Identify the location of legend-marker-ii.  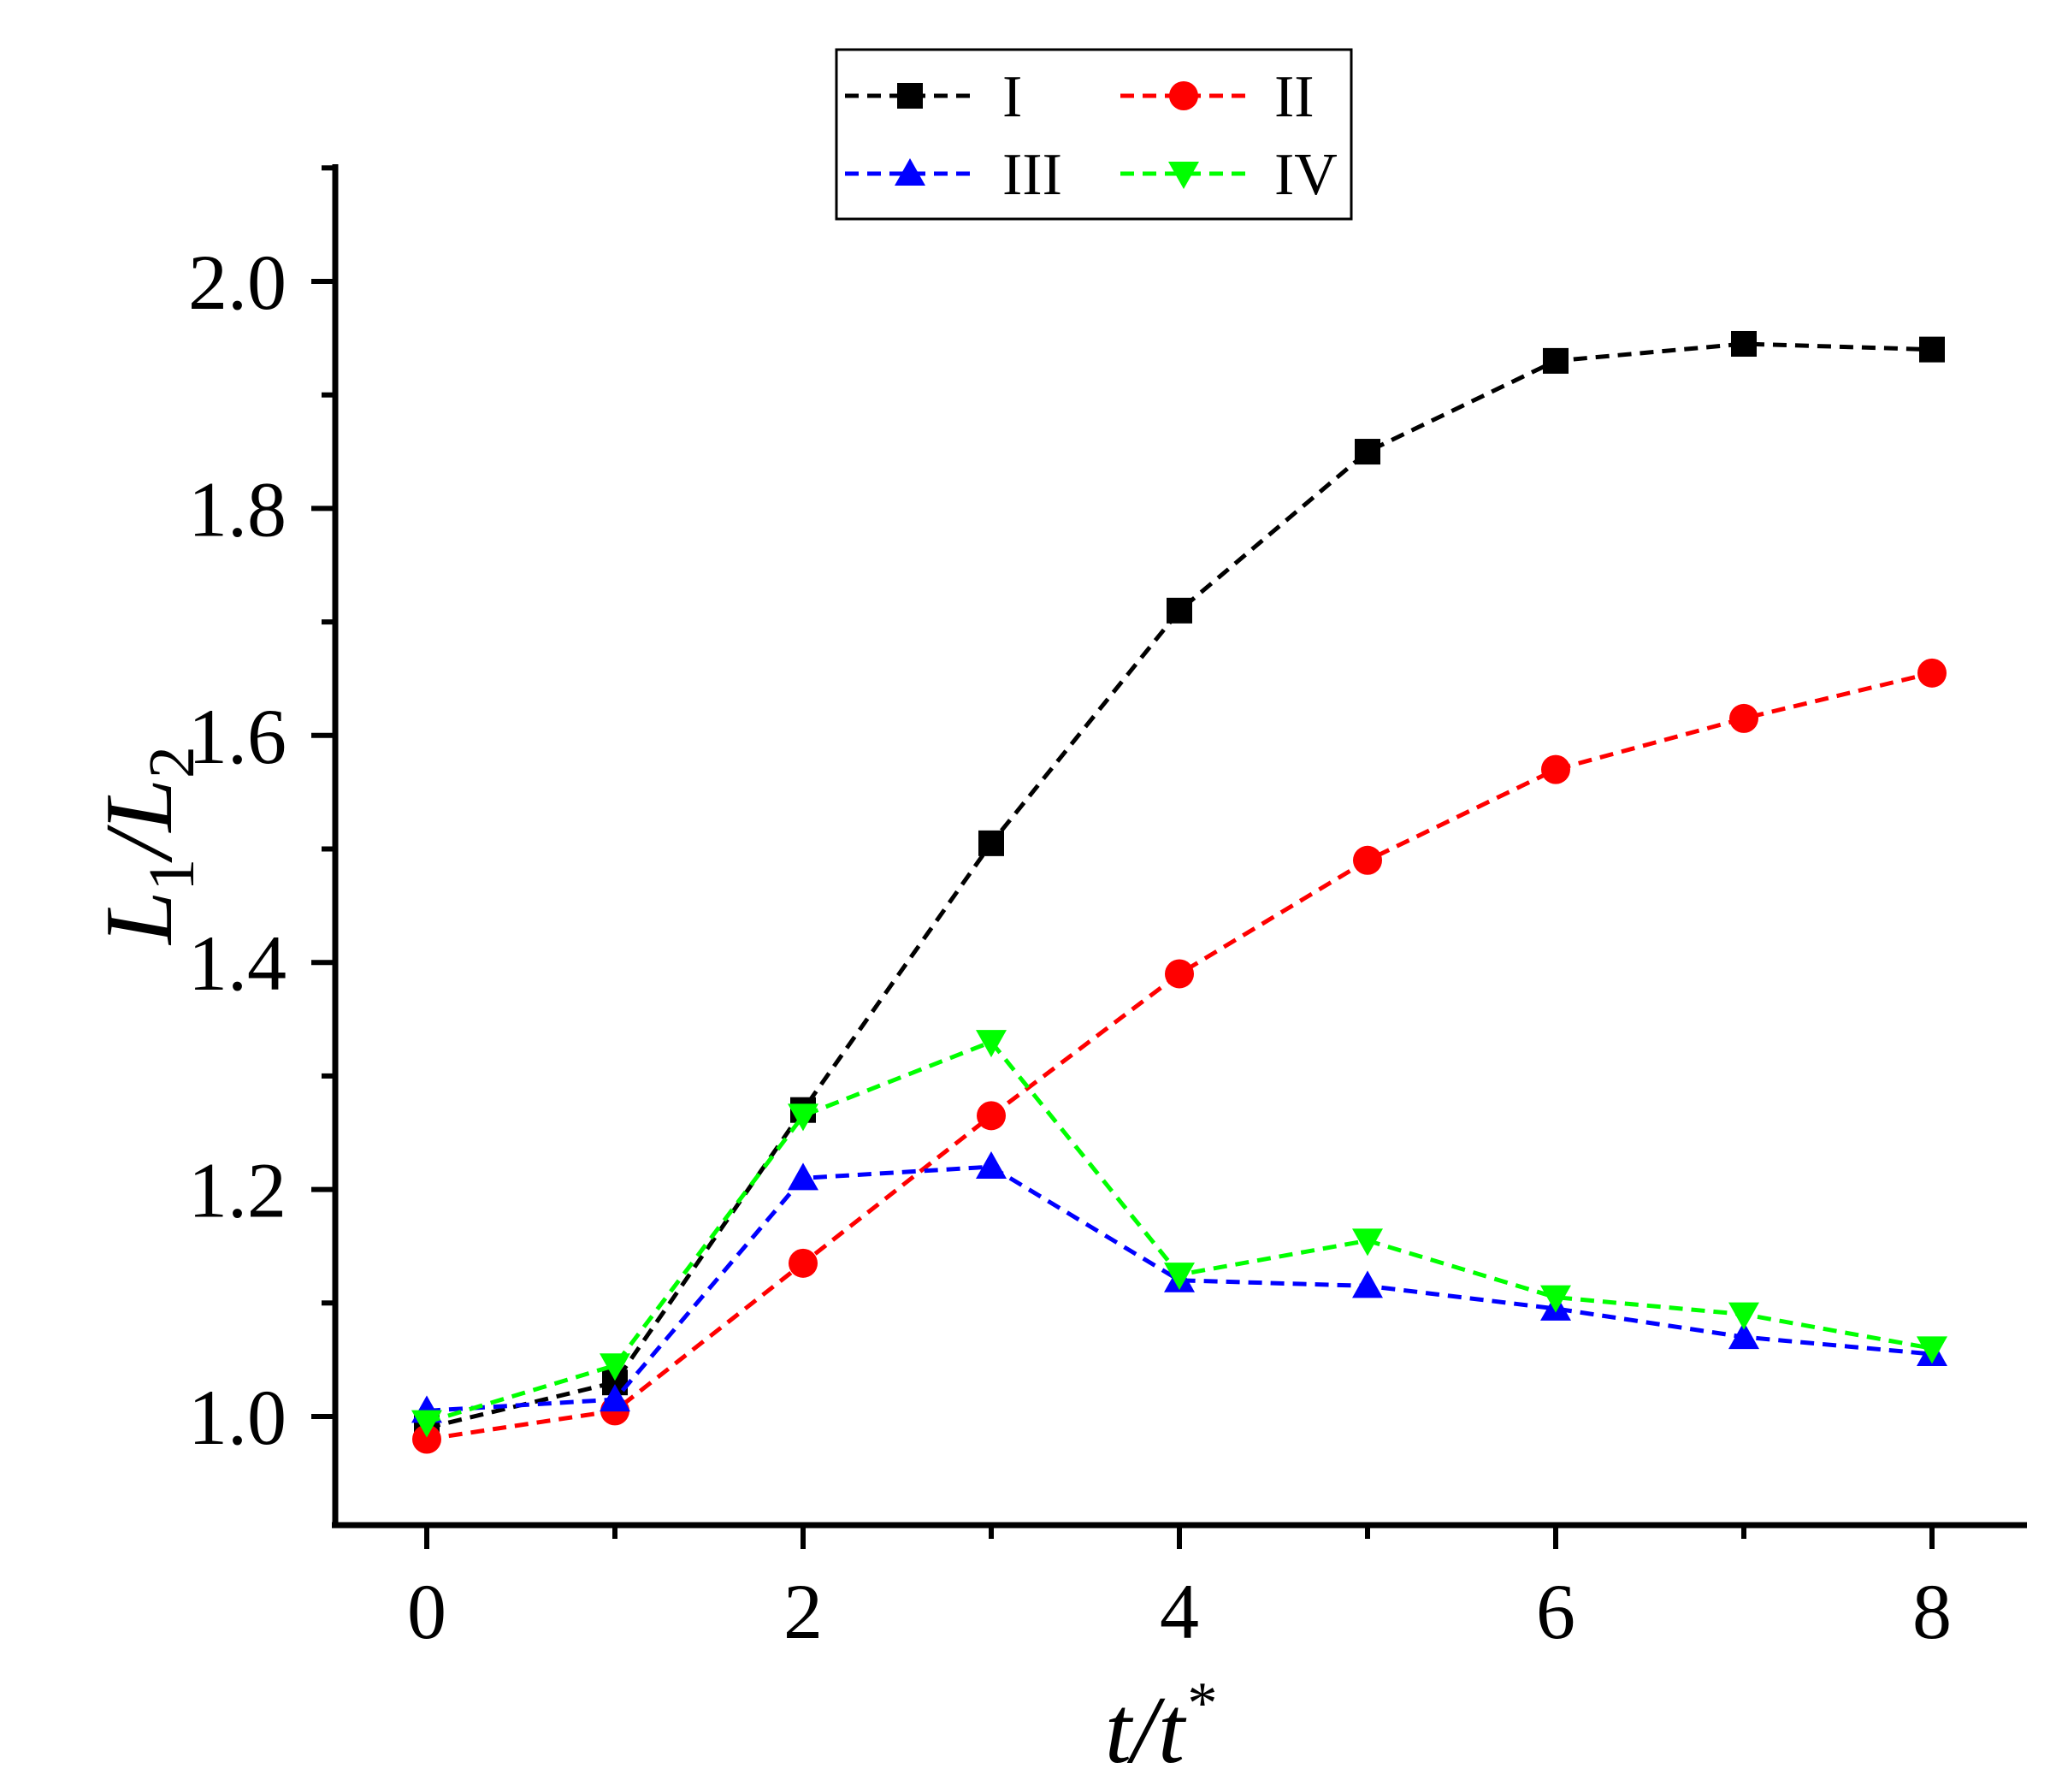
(1183, 95).